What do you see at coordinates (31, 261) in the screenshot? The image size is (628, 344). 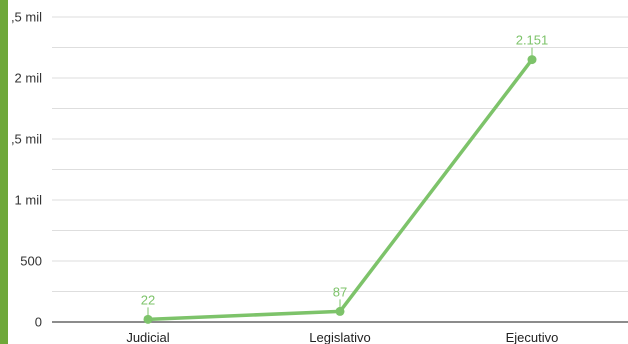 I see `y-tick-label: 500` at bounding box center [31, 261].